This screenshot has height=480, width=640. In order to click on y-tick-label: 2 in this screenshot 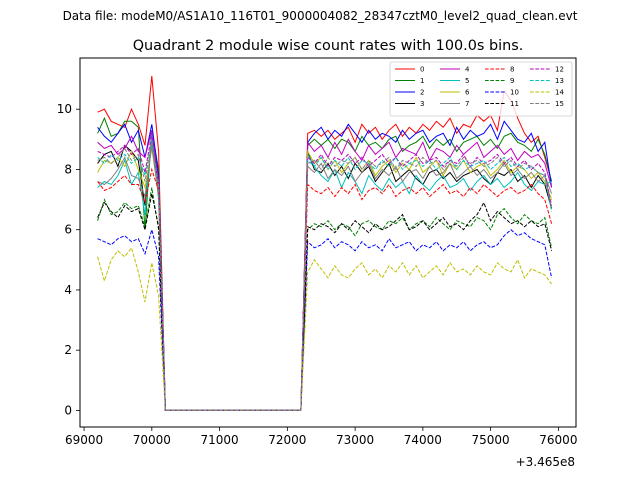, I will do `click(68, 350)`.